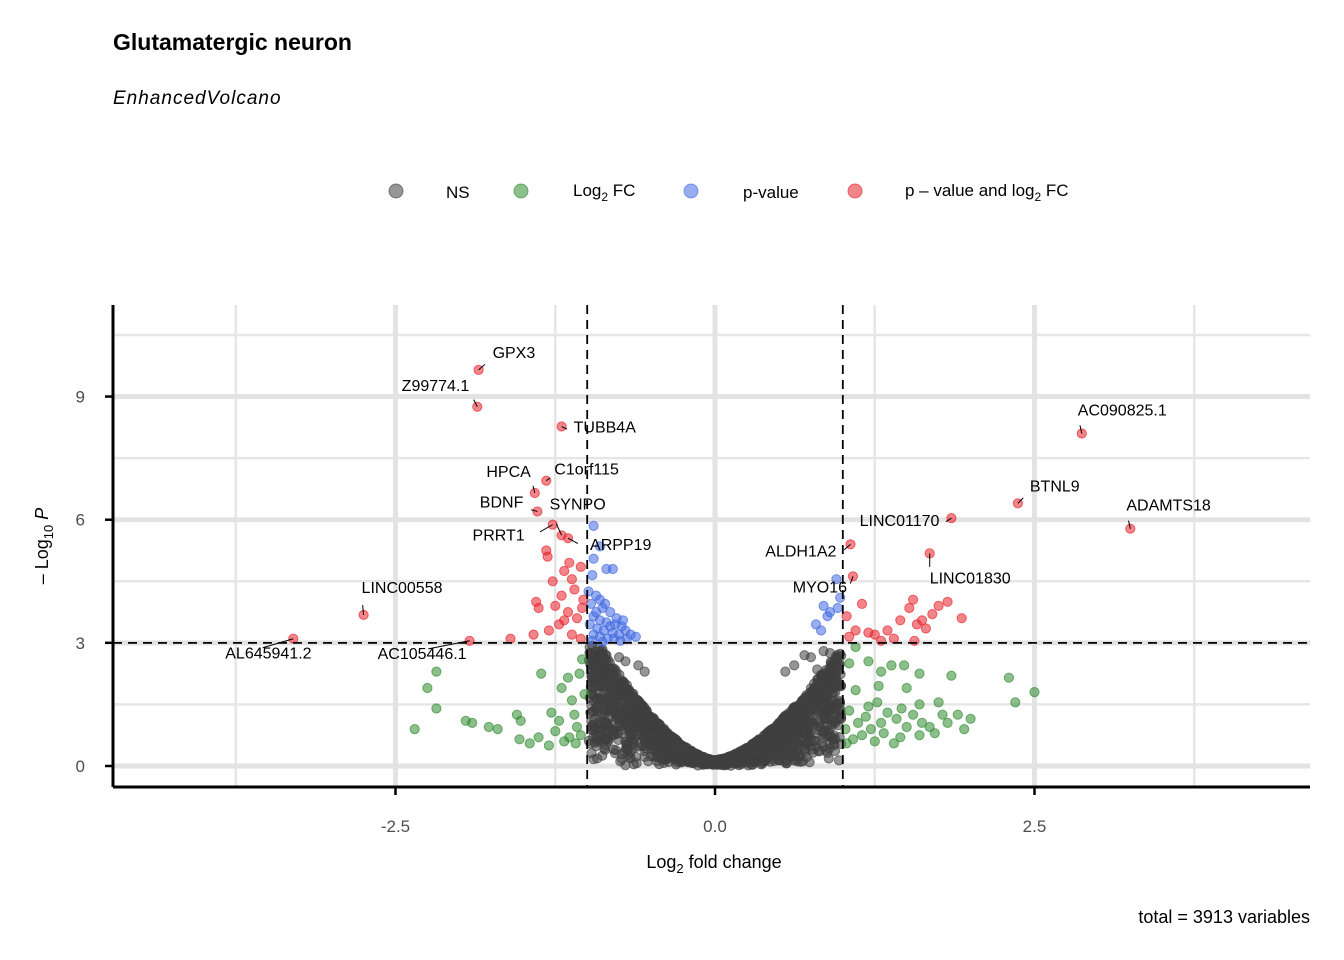  Describe the element at coordinates (733, 862) in the screenshot. I see `x-axis-title-rest: fold change` at that location.